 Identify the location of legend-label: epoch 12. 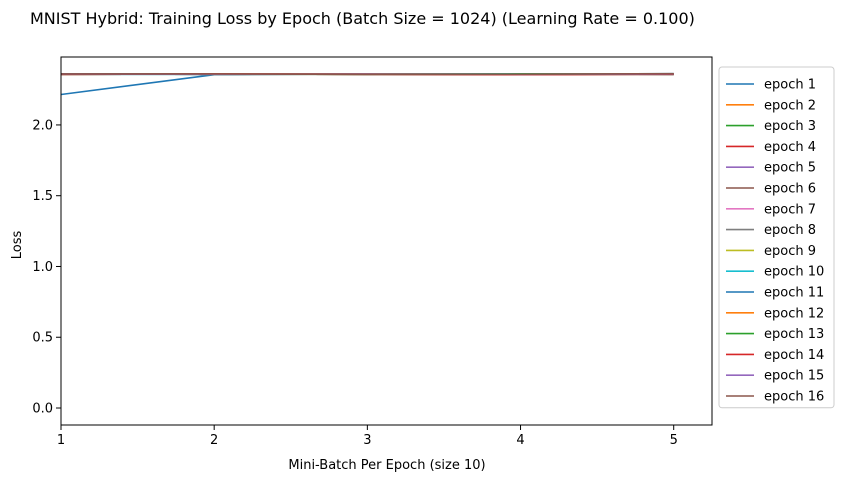
(794, 313).